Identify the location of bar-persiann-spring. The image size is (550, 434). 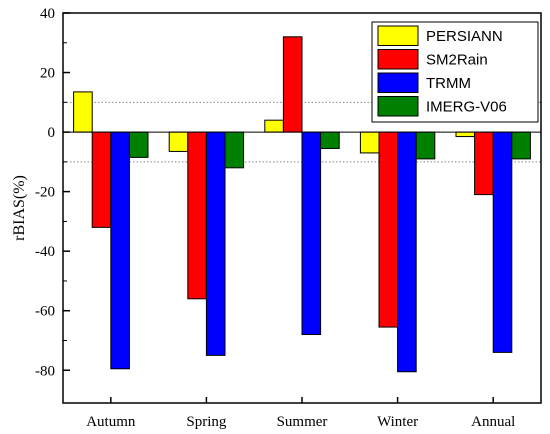
(178, 141).